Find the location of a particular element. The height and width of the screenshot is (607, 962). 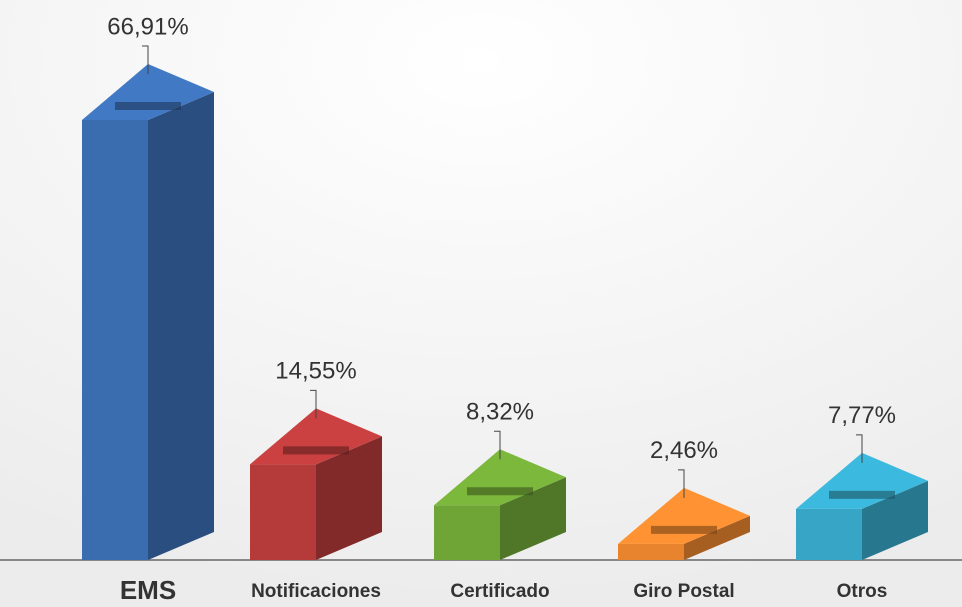

category-label: Notificaciones is located at coordinates (316, 591).